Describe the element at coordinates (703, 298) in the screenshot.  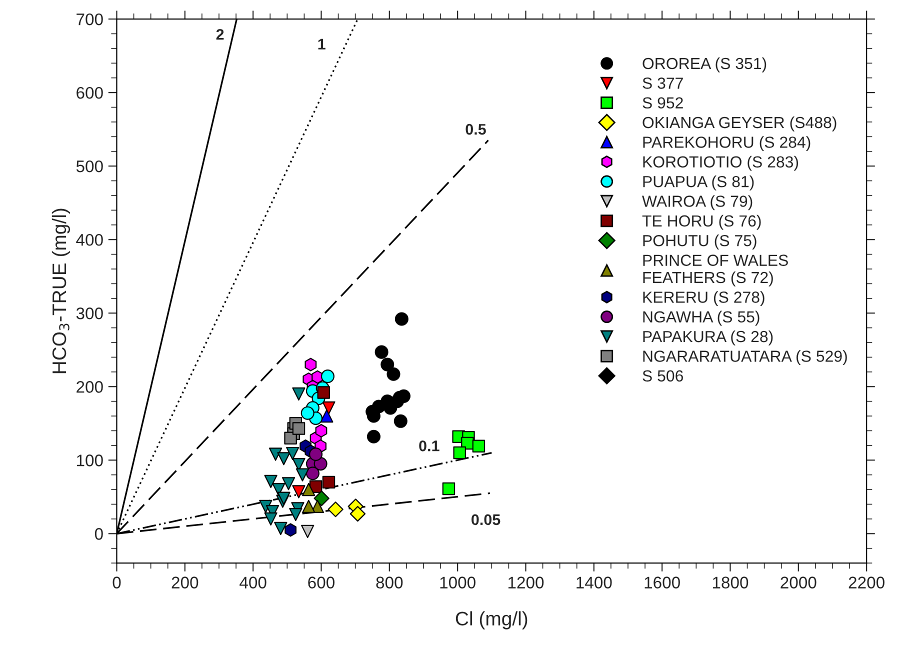
I see `legend-label: KERERU (S 278)` at that location.